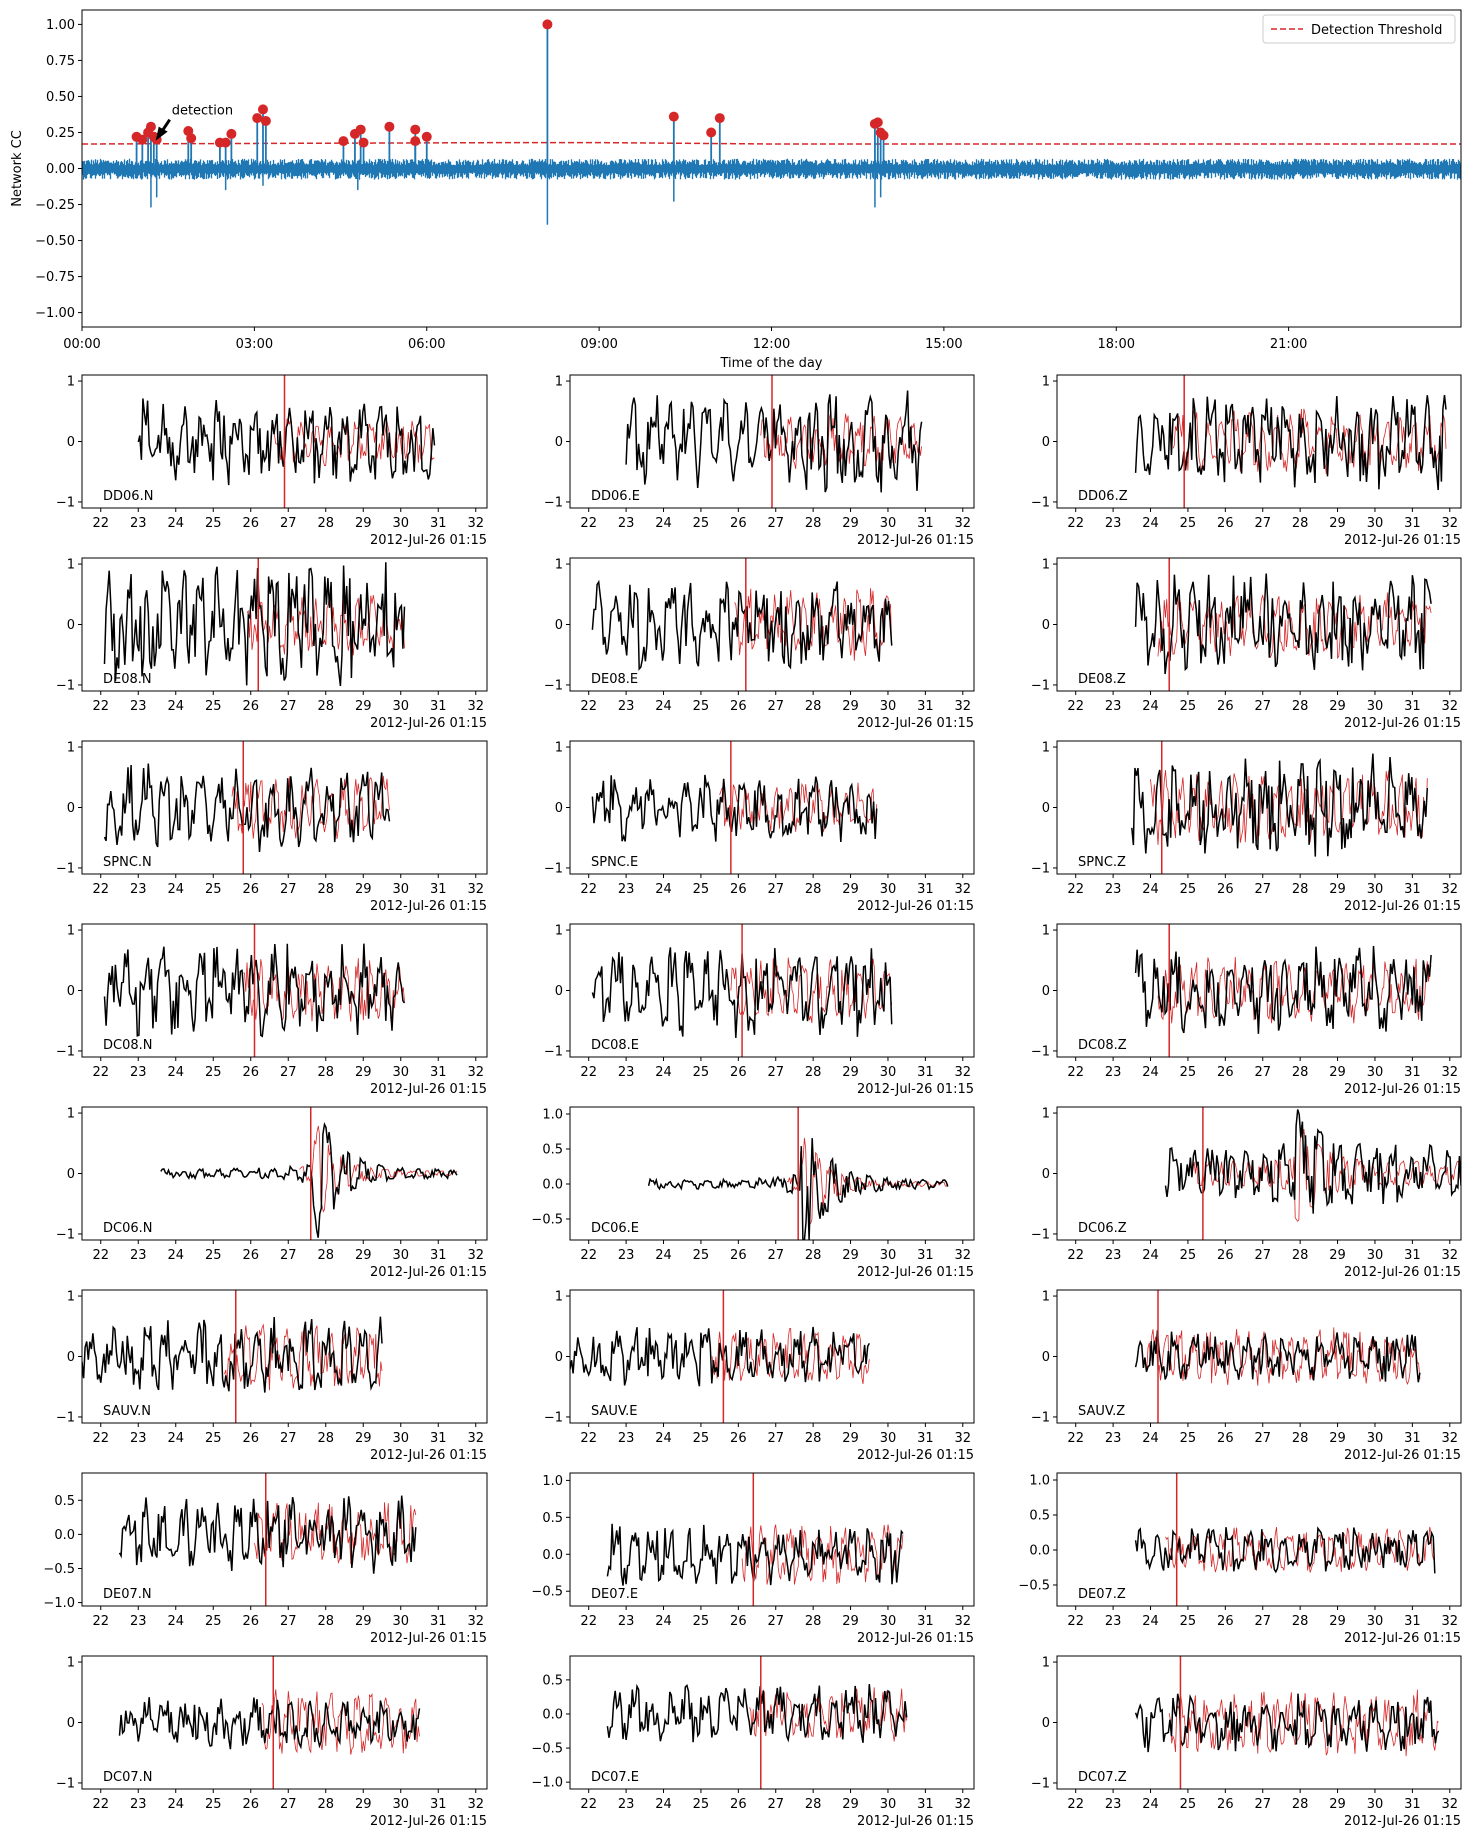  What do you see at coordinates (598, 344) in the screenshot?
I see `x-tick-label: 09:00` at bounding box center [598, 344].